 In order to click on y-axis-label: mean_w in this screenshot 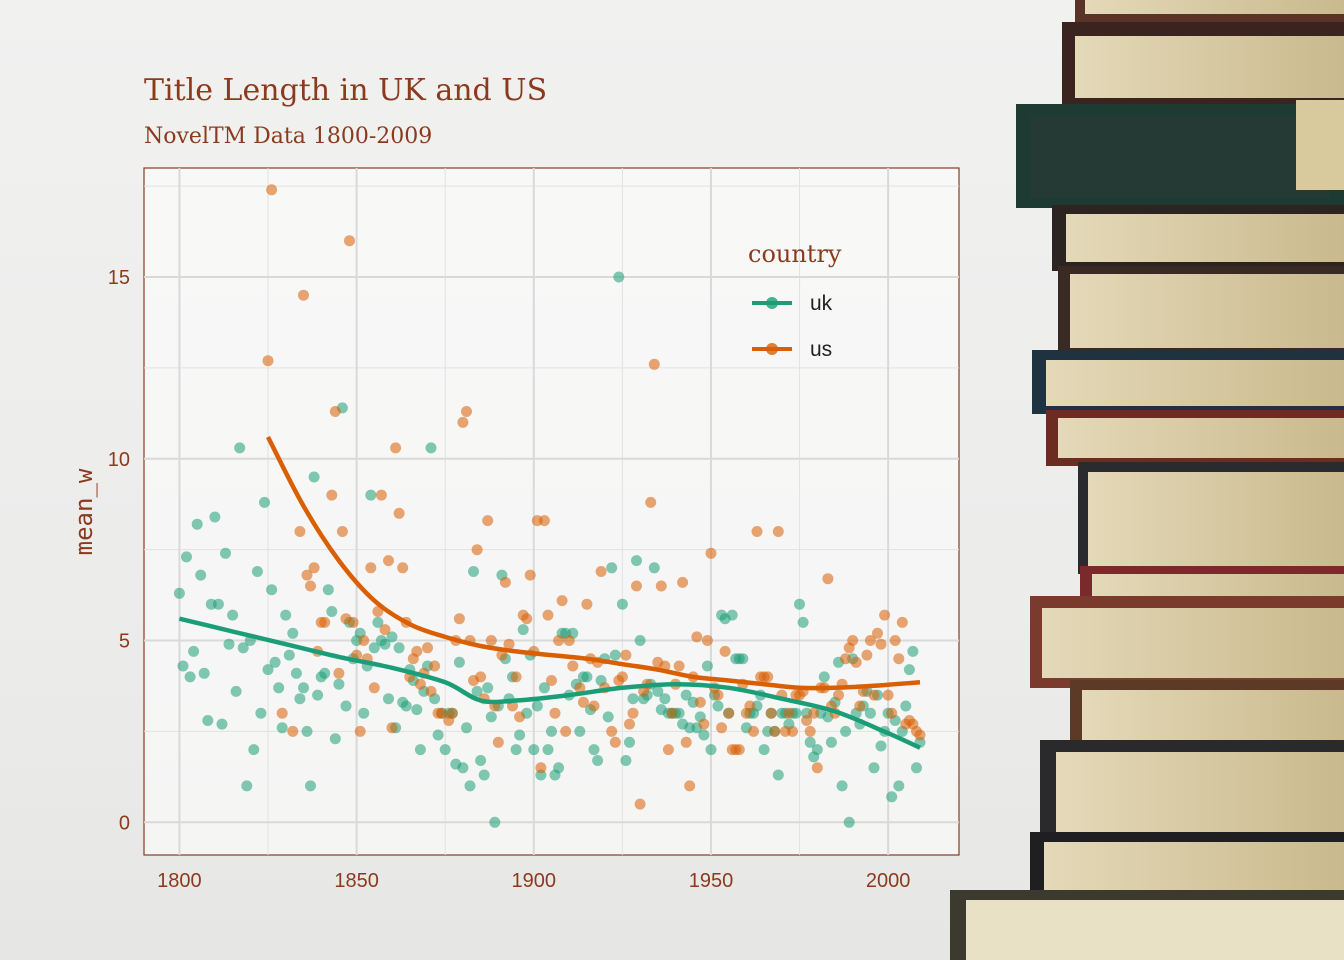, I will do `click(84, 511)`.